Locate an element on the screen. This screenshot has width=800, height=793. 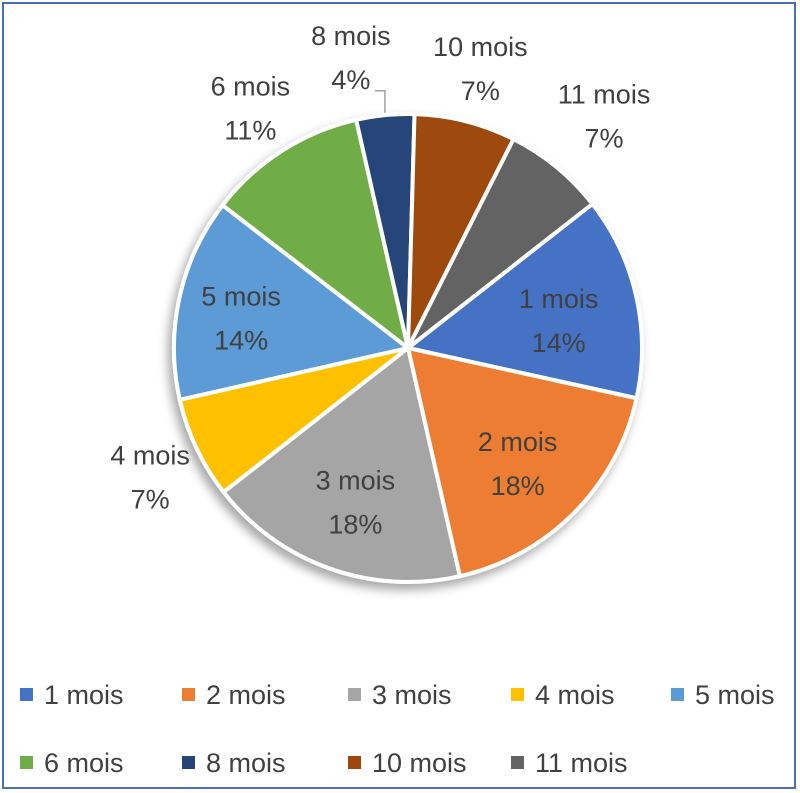
leader-lines is located at coordinates (380, 101).